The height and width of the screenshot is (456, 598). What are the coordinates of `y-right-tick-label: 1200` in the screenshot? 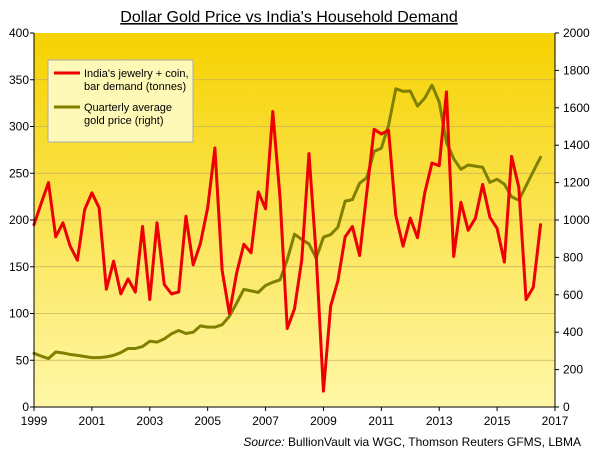 It's located at (576, 183).